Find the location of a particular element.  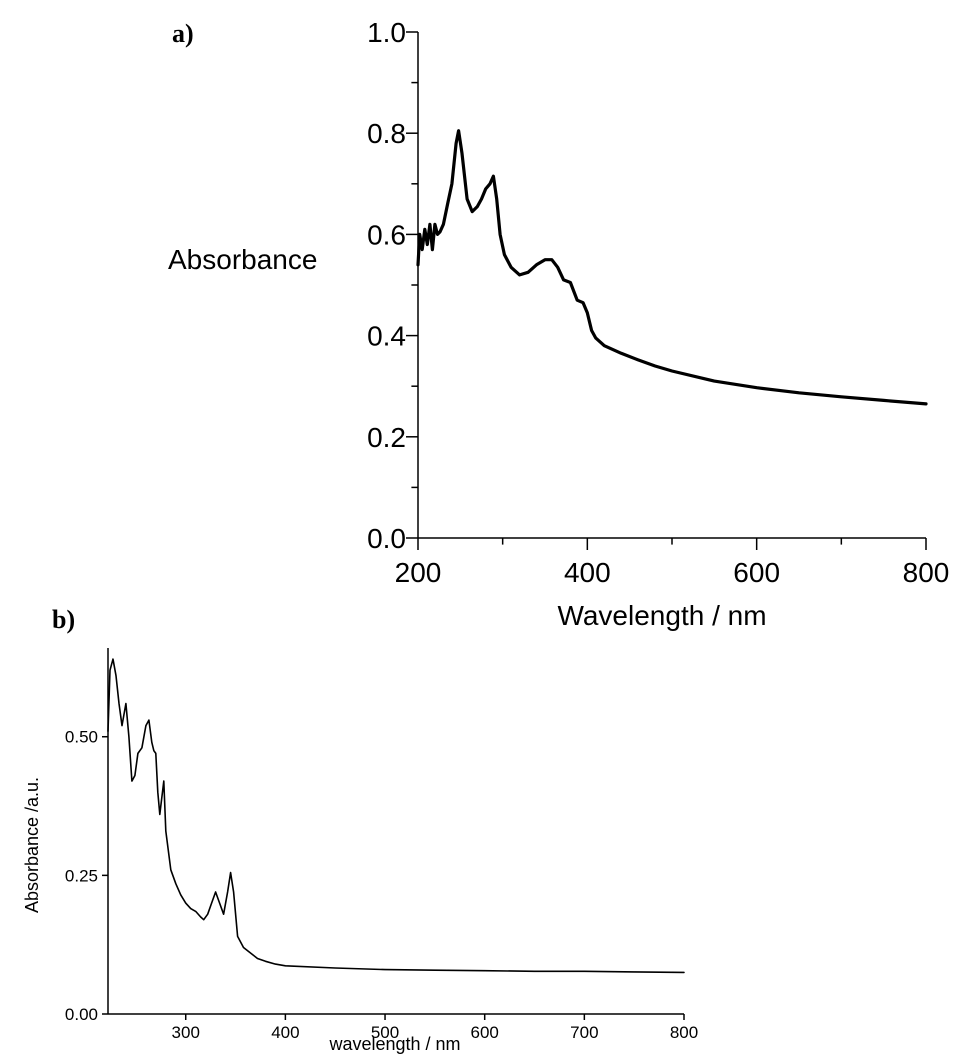

b-y-tick-label: 0.00 is located at coordinates (81, 1014).